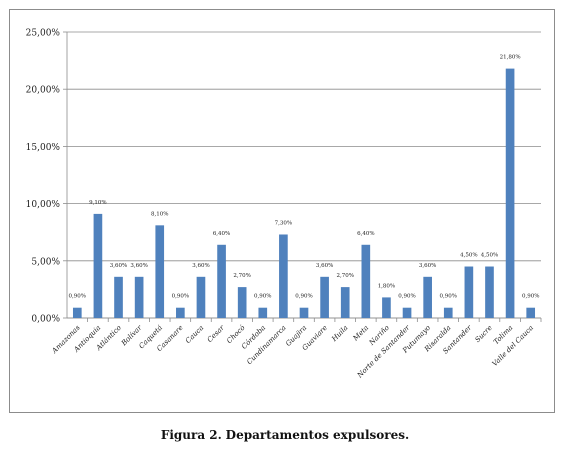 This screenshot has height=459, width=570. Describe the element at coordinates (45, 262) in the screenshot. I see `y-tick-label: 5,00%` at that location.